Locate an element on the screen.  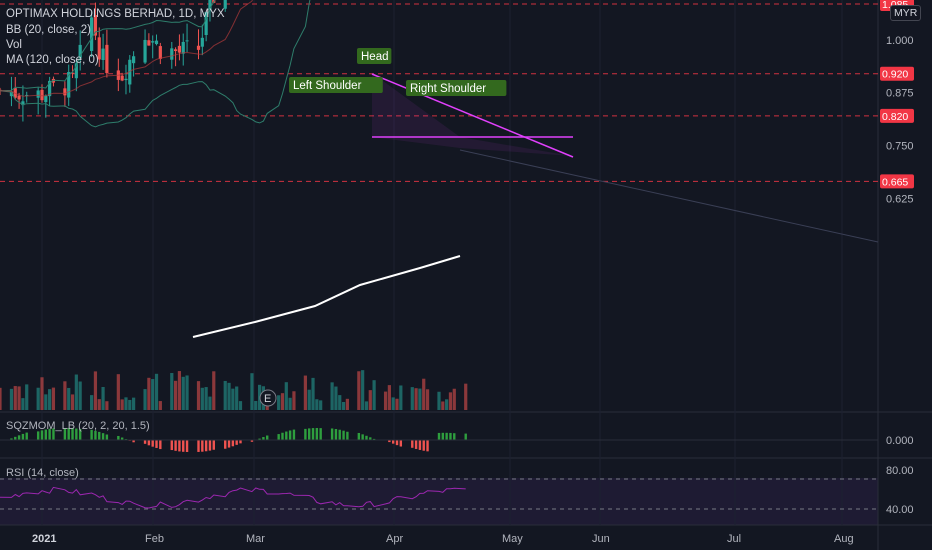
ma-legend: MA (120, close, 0) is located at coordinates (52, 60).